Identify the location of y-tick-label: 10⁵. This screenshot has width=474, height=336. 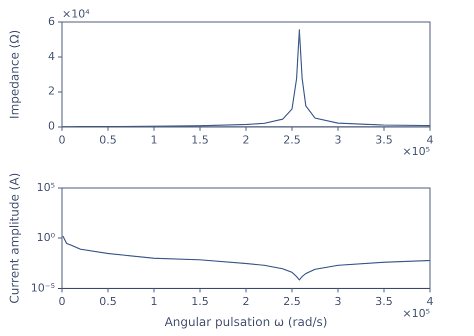
(45, 187).